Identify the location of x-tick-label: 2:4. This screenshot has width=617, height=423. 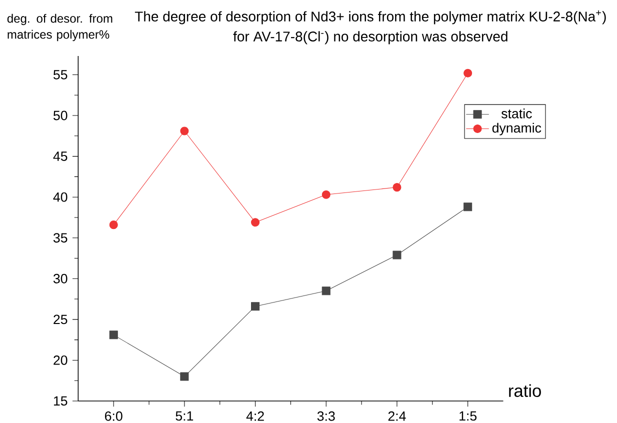
(397, 416).